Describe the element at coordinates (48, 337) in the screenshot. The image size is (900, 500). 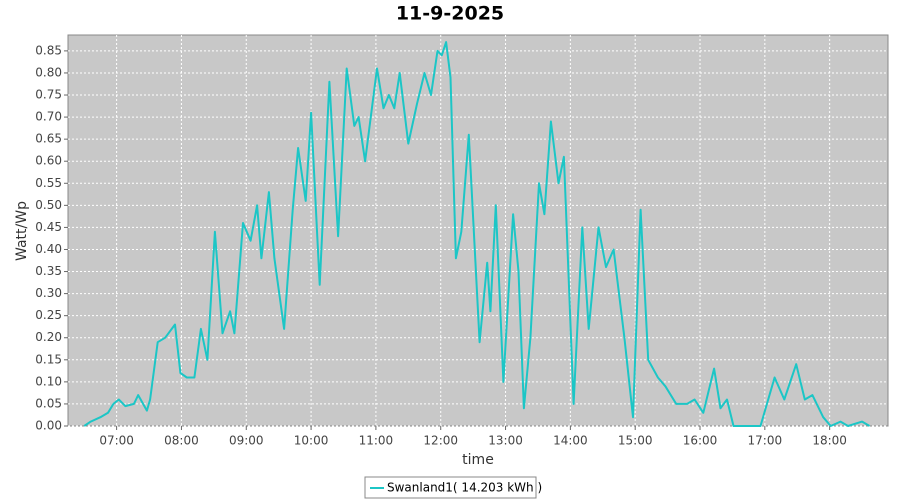
I see `y-tick-label: 0.20` at that location.